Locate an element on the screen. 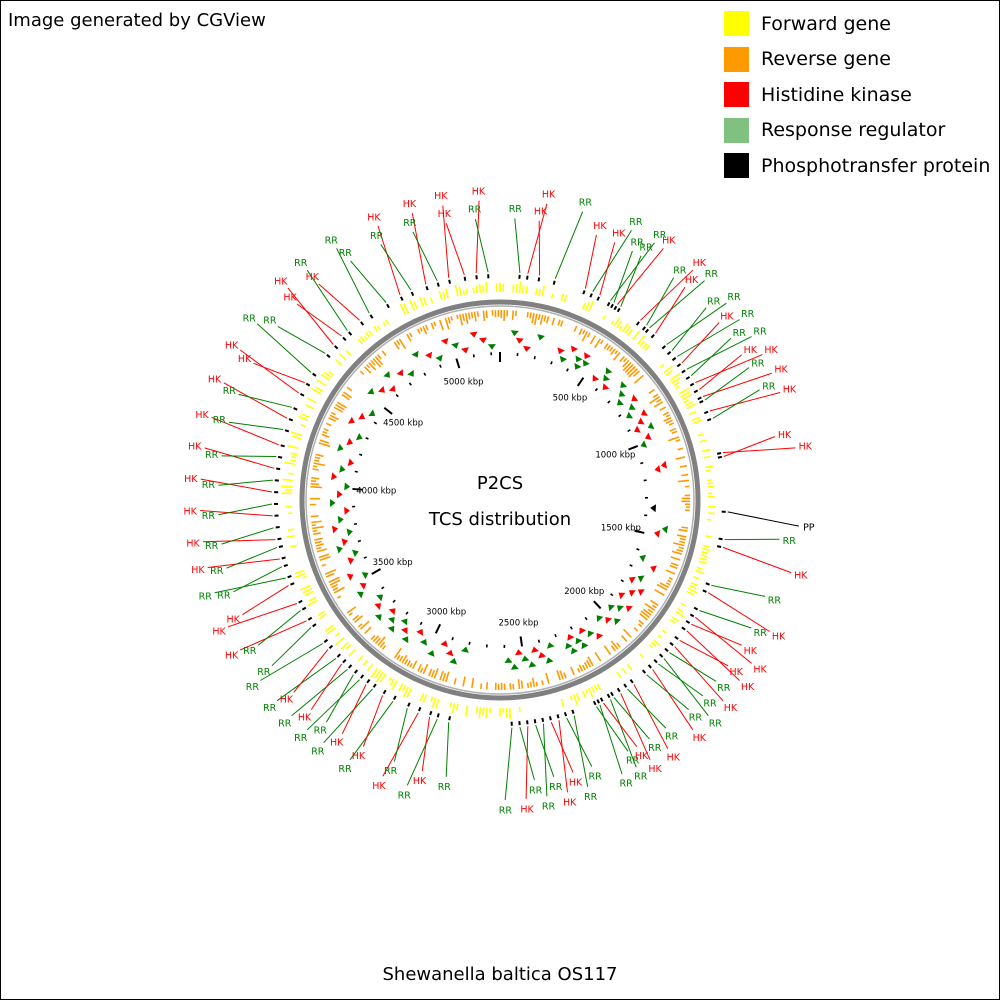 This screenshot has width=1000, height=1000. legend-item-reverse-gene: Reverse gene is located at coordinates (857, 60).